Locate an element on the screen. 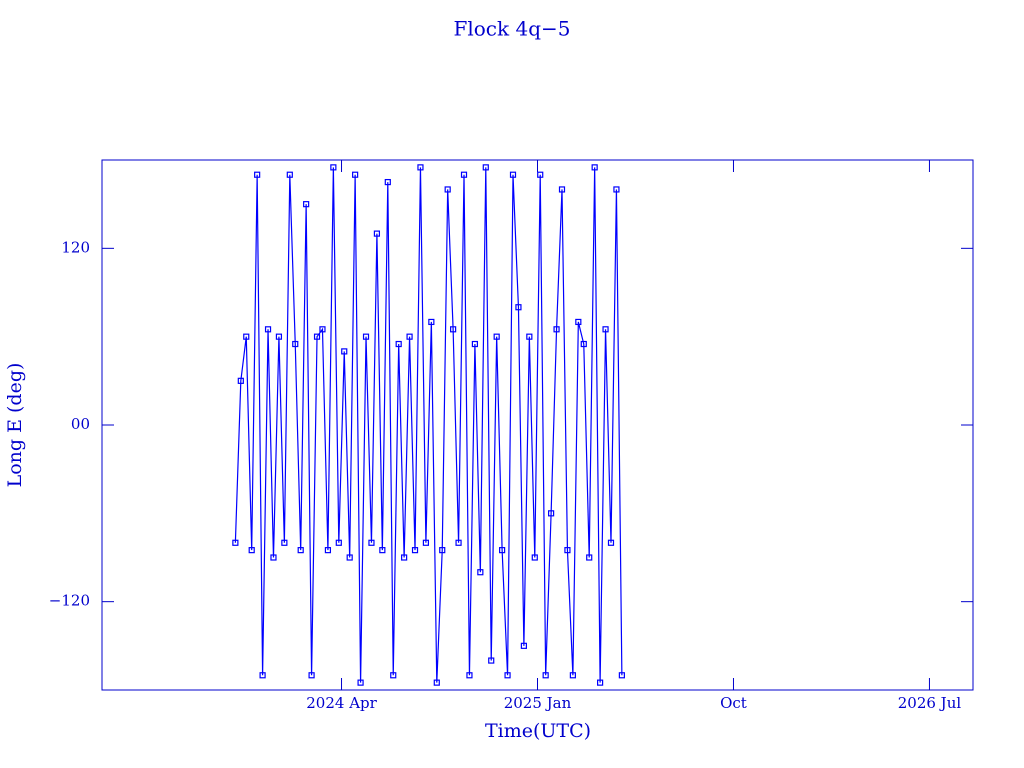  chart-title: Flock 4q−5 is located at coordinates (511, 29).